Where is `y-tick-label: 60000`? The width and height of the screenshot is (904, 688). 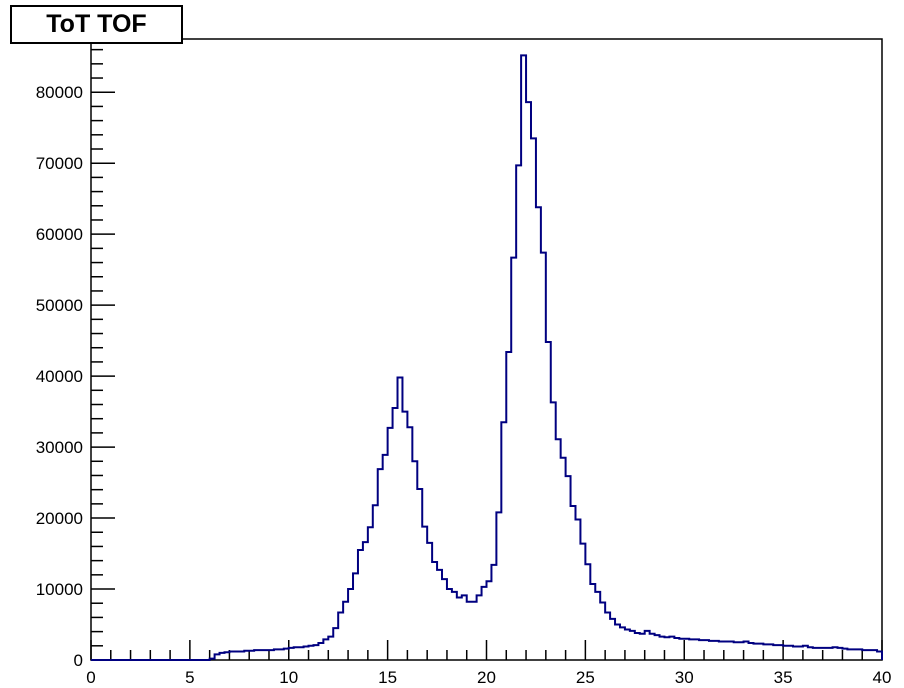 y-tick-label: 60000 is located at coordinates (59, 234).